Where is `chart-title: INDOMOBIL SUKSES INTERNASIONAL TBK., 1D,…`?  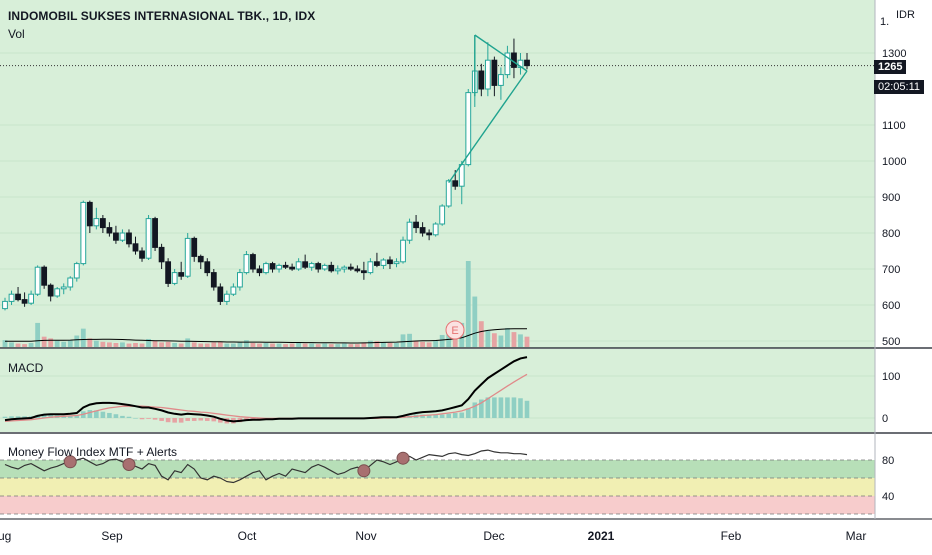 chart-title: INDOMOBIL SUKSES INTERNASIONAL TBK., 1D,… is located at coordinates (162, 16).